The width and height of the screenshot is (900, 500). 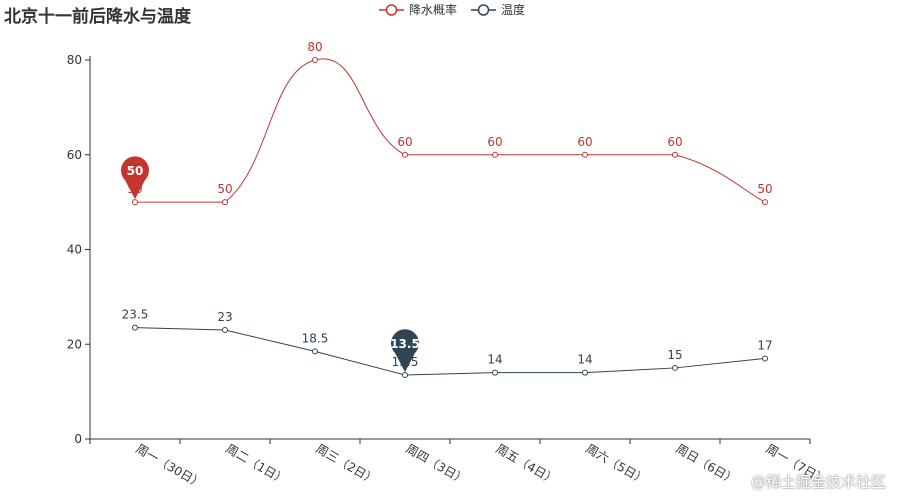 I want to click on chart-title: 北京十一前后降水与温度, so click(x=97, y=17).